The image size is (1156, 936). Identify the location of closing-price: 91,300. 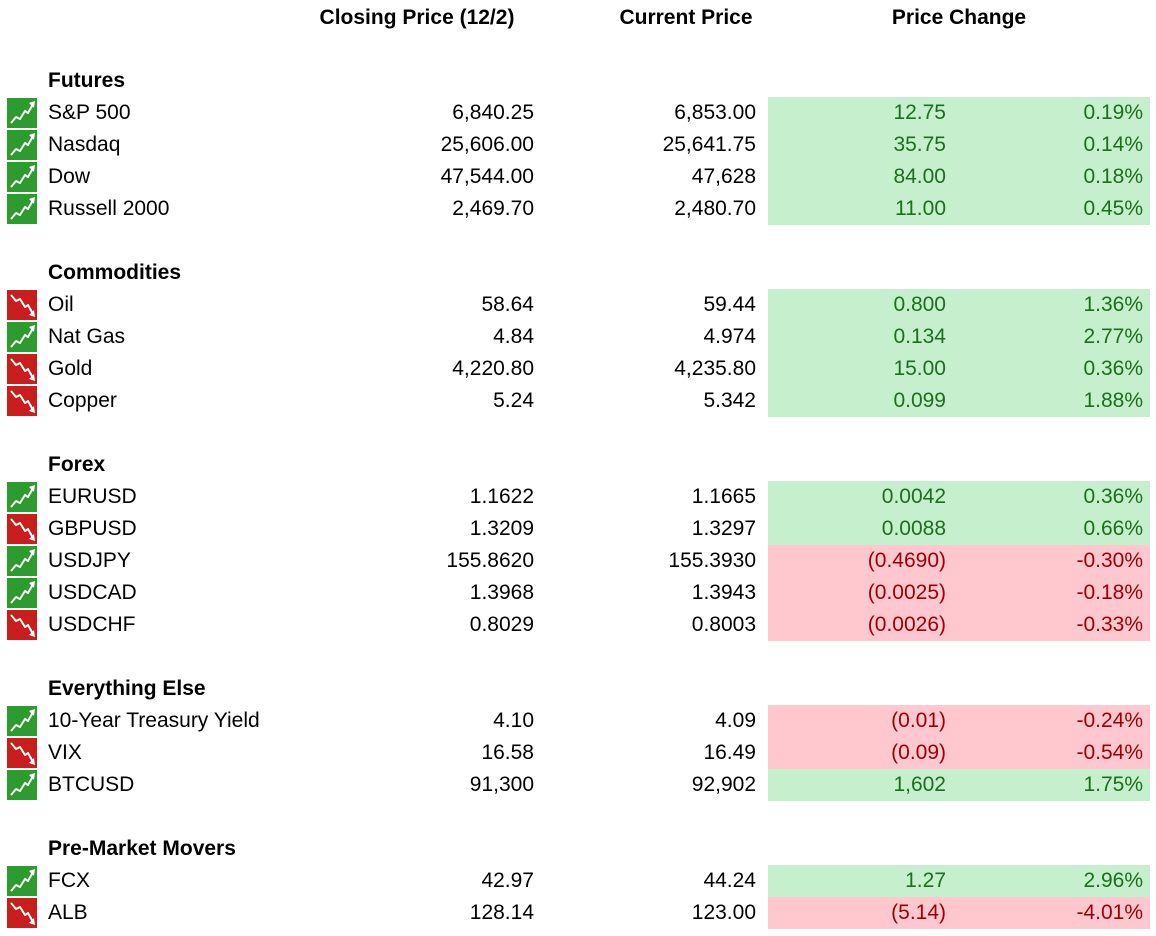
(501, 784).